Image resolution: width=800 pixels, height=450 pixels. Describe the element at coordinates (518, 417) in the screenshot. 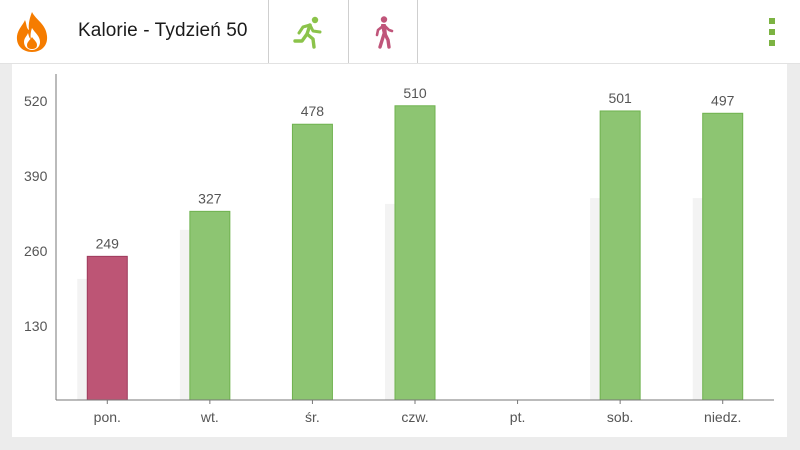

I see `x-tick-label: pt.` at that location.